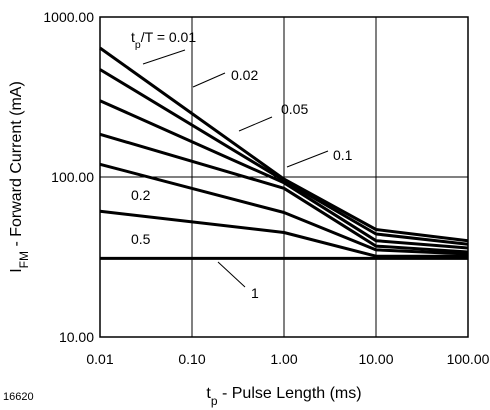  Describe the element at coordinates (76, 337) in the screenshot. I see `y-tick-label: 10.00` at that location.